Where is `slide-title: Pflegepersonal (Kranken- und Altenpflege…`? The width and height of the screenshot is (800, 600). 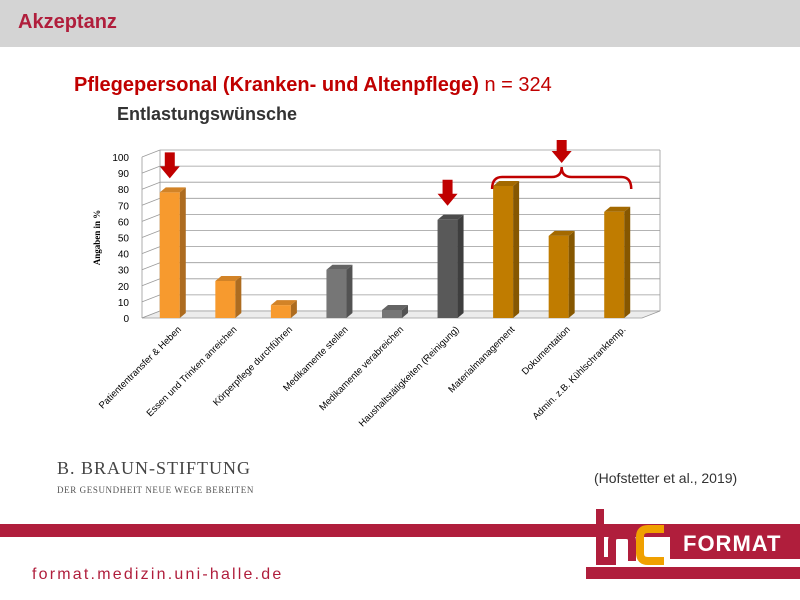 slide-title: Pflegepersonal (Kranken- und Altenpflege… is located at coordinates (313, 85).